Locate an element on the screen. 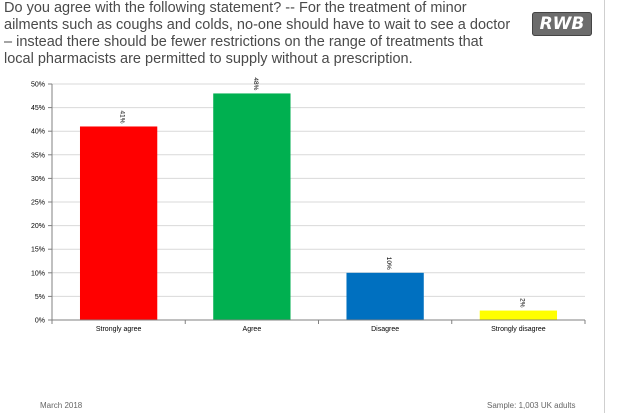 Image resolution: width=620 pixels, height=413 pixels. y-tick-label: 25% is located at coordinates (38, 203).